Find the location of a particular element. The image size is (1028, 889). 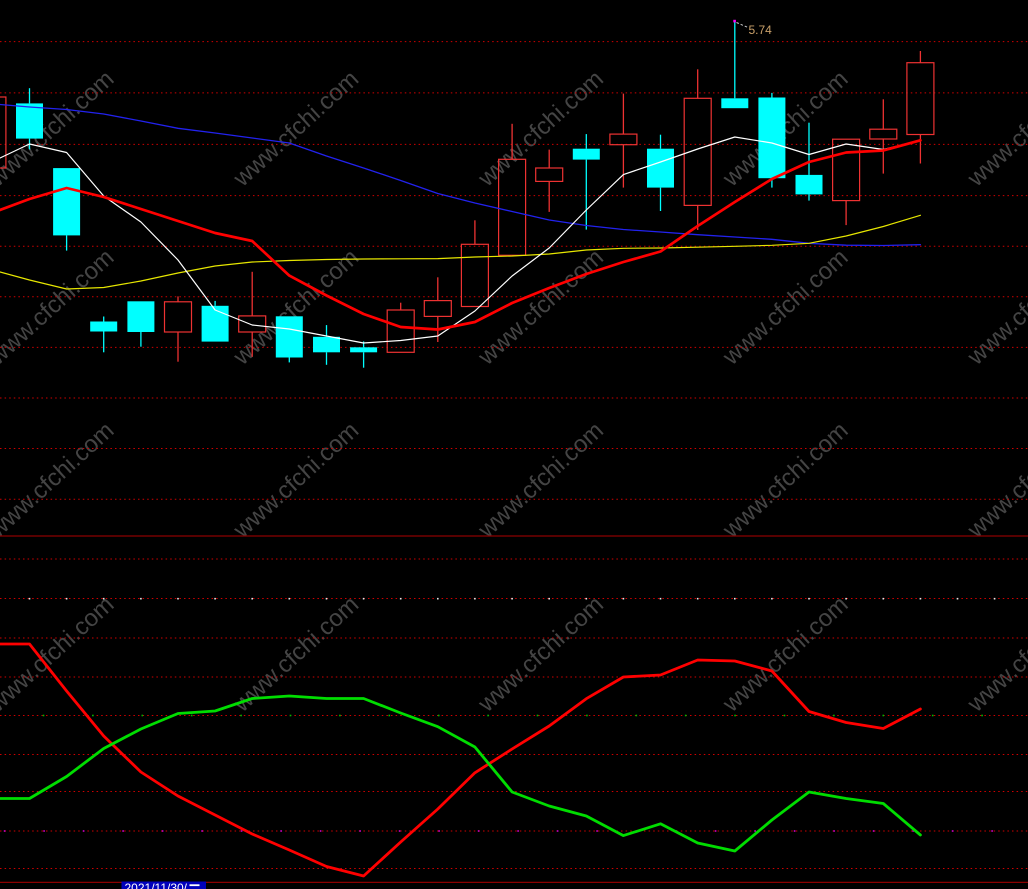

svg-text: 5.74 is located at coordinates (761, 30).